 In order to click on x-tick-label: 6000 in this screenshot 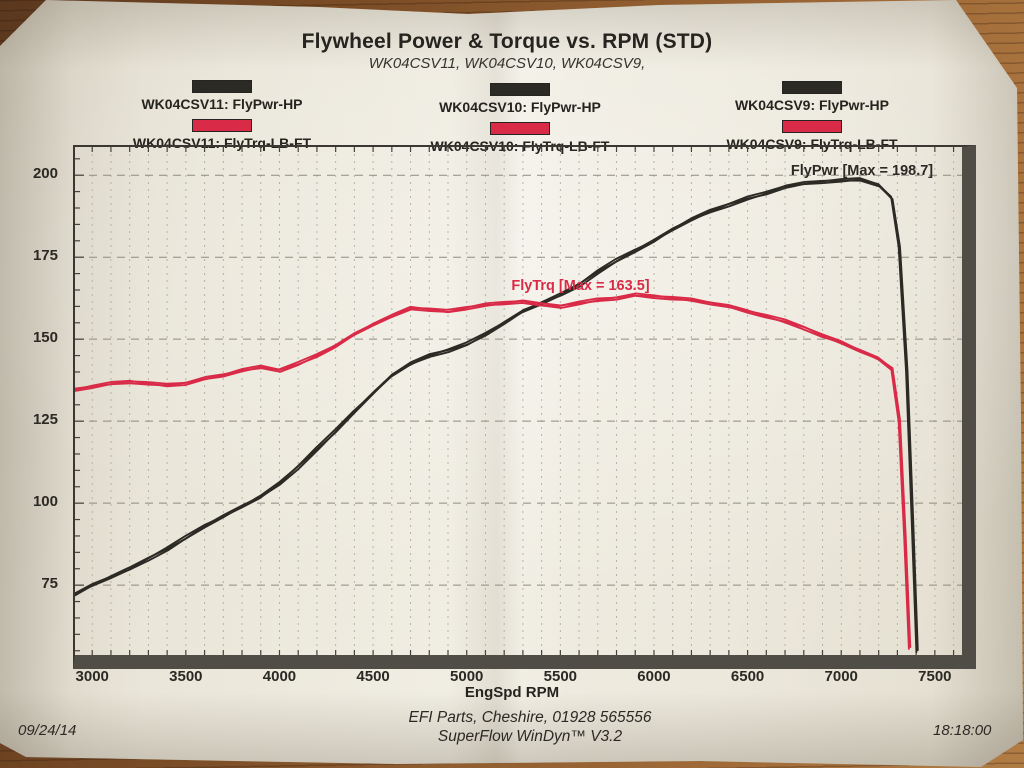, I will do `click(654, 676)`.